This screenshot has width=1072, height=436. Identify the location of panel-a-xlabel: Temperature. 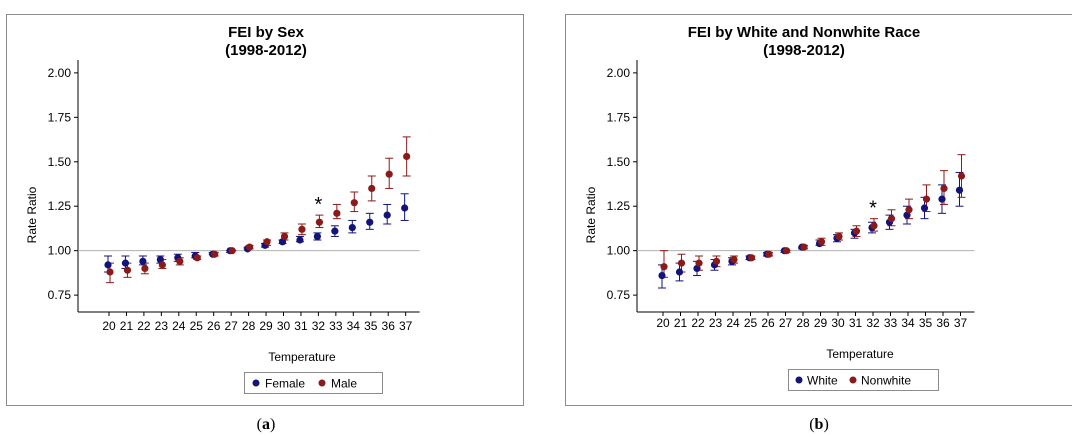
(302, 357).